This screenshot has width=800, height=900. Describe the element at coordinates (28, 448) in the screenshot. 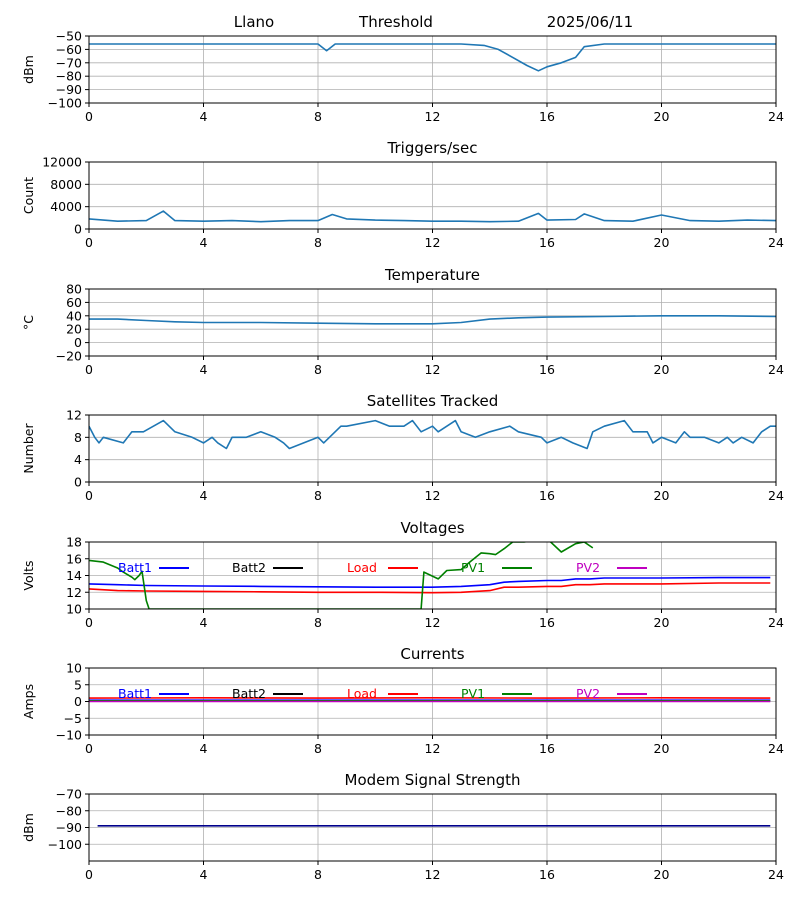

I see `satellites-ylabel: Number` at that location.